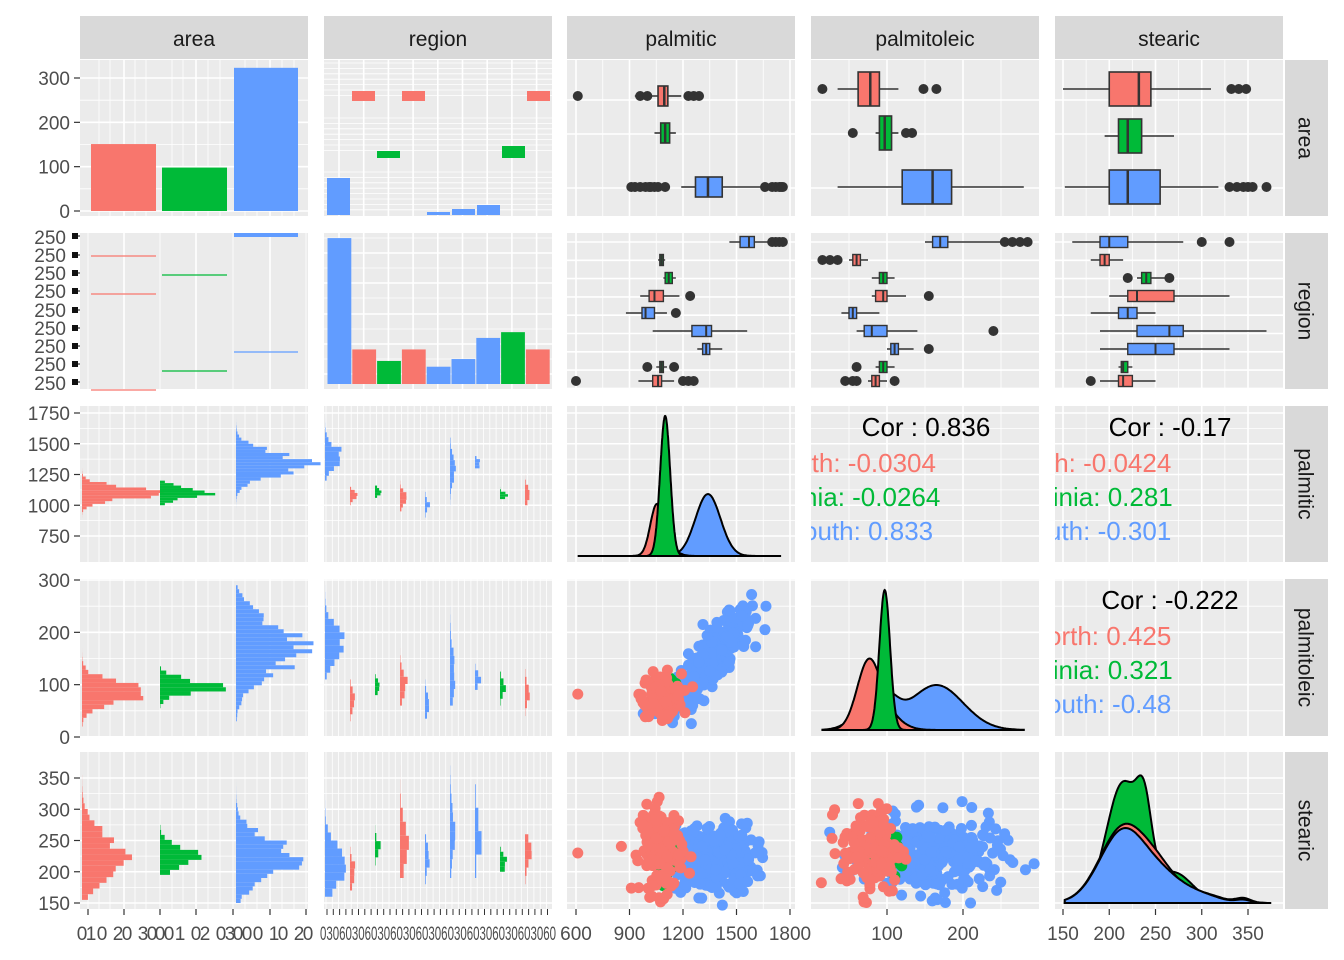  What do you see at coordinates (194, 189) in the screenshot?
I see `bar-area-Sardinia` at bounding box center [194, 189].